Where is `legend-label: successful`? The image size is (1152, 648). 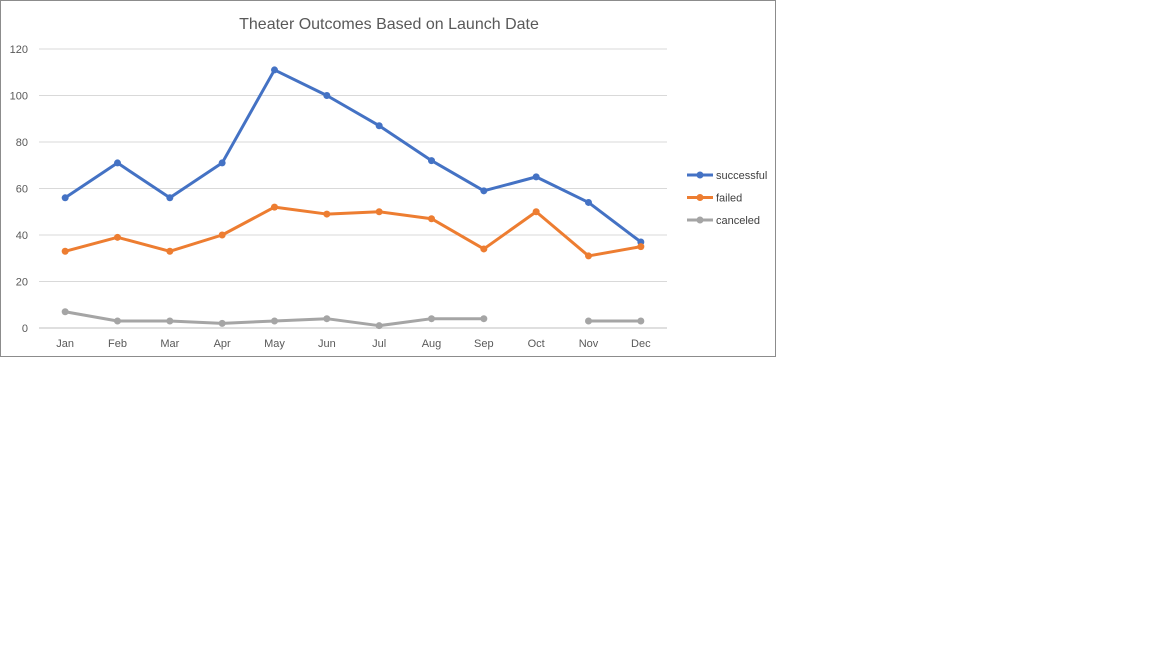 legend-label: successful is located at coordinates (741, 176).